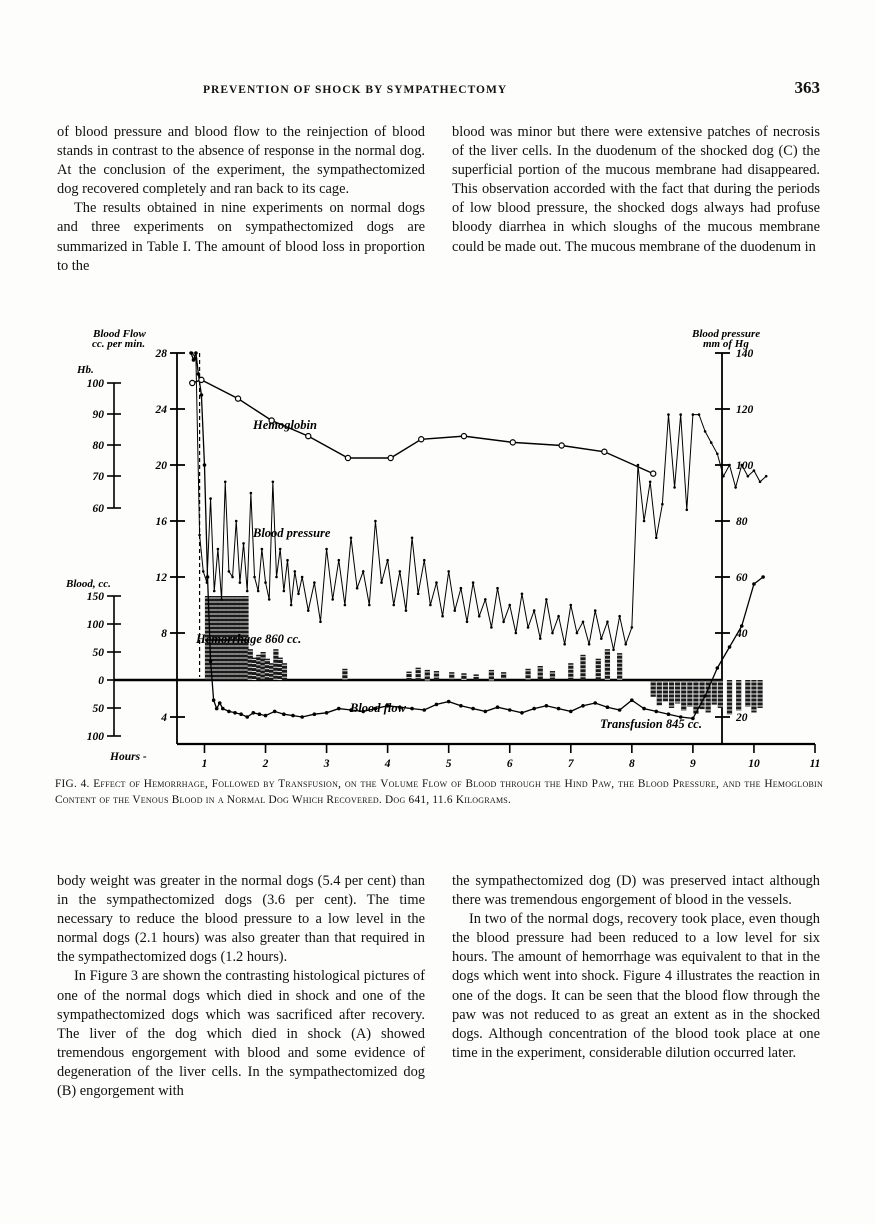 Image resolution: width=875 pixels, height=1224 pixels. Describe the element at coordinates (96, 737) in the screenshot. I see `bloodcc-tick-100b: 100` at that location.